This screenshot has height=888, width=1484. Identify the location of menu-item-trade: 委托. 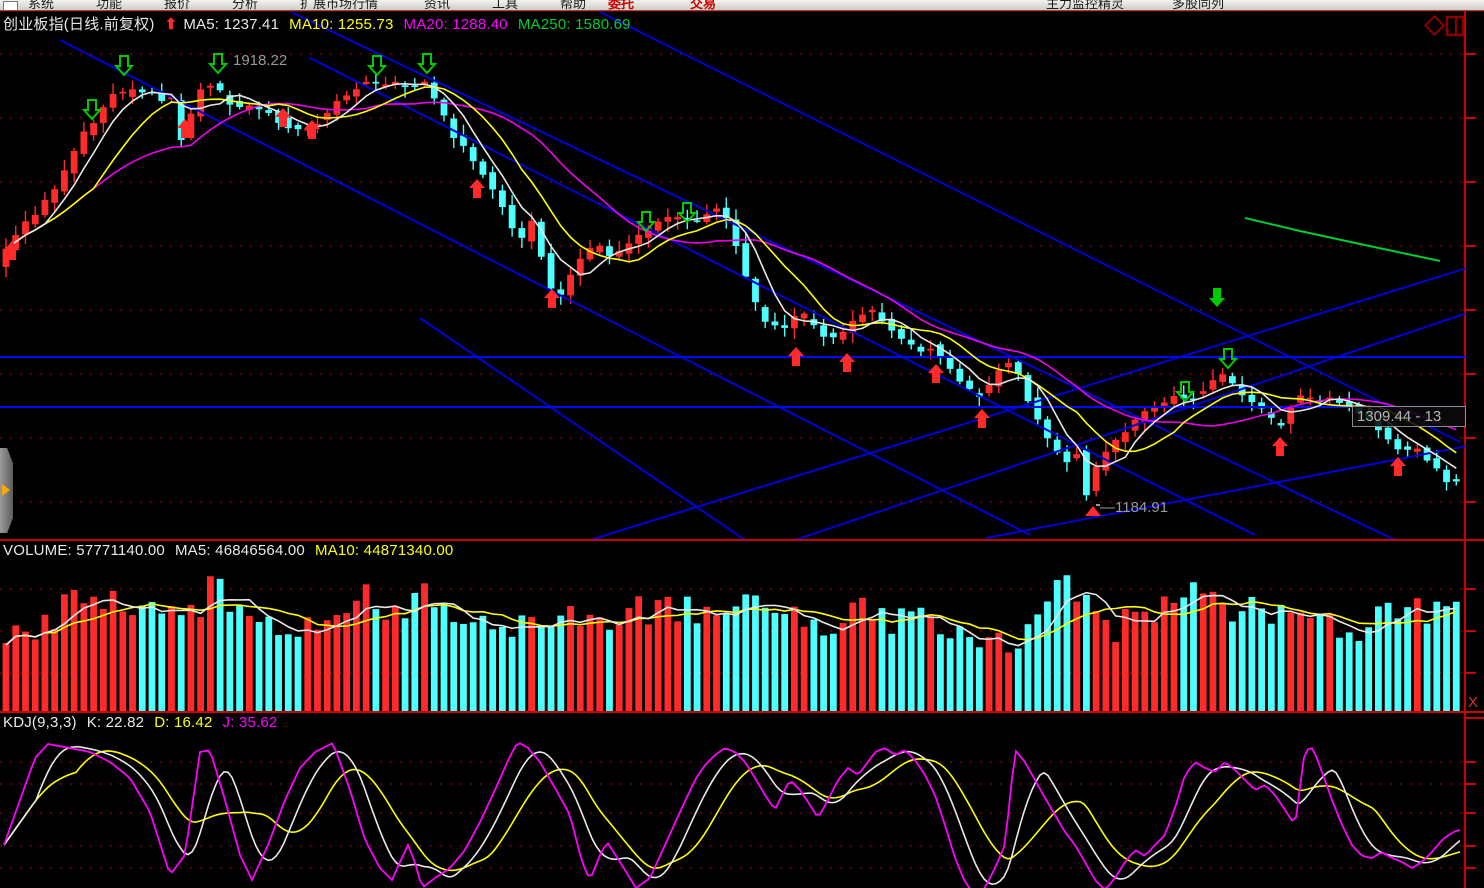
(621, 5).